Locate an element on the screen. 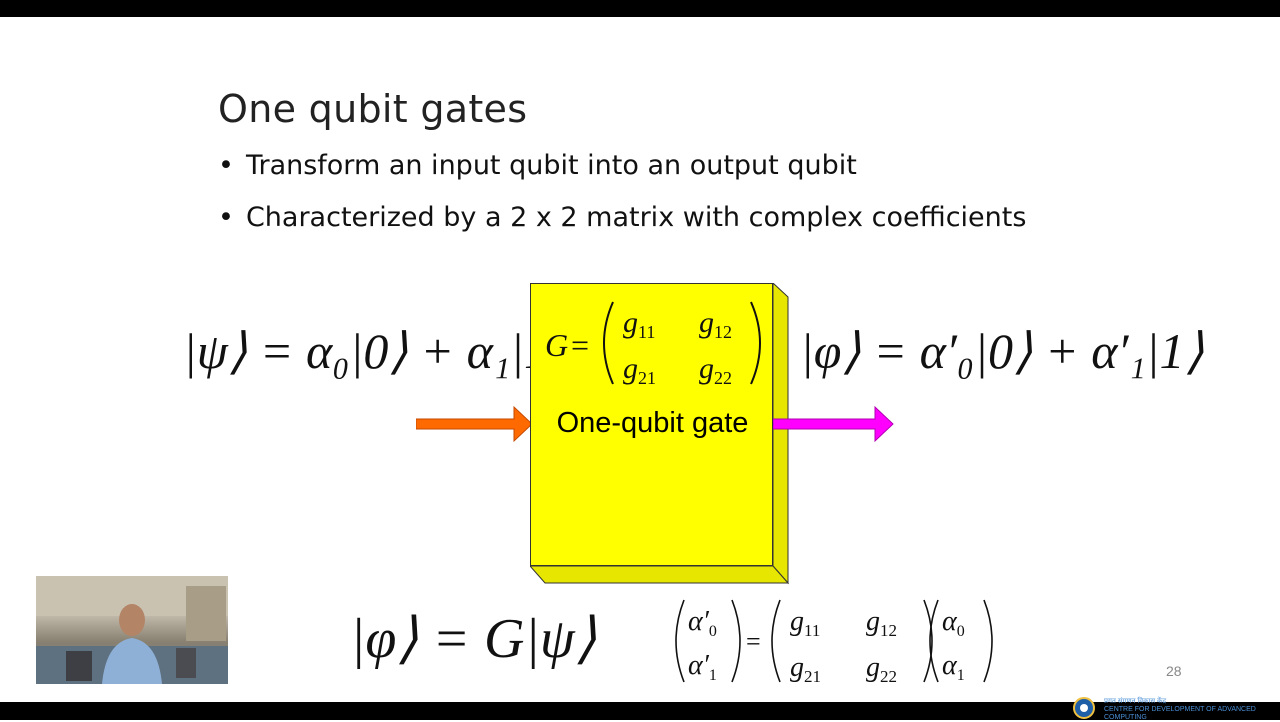 The height and width of the screenshot is (722, 1280). svg-text: g12 is located at coordinates (881, 623).